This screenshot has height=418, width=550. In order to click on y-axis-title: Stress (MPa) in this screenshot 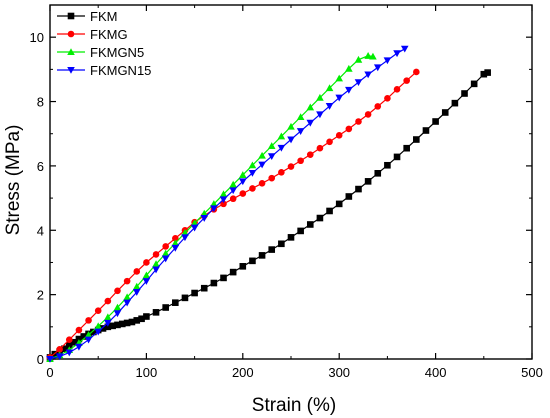, I will do `click(13, 180)`.